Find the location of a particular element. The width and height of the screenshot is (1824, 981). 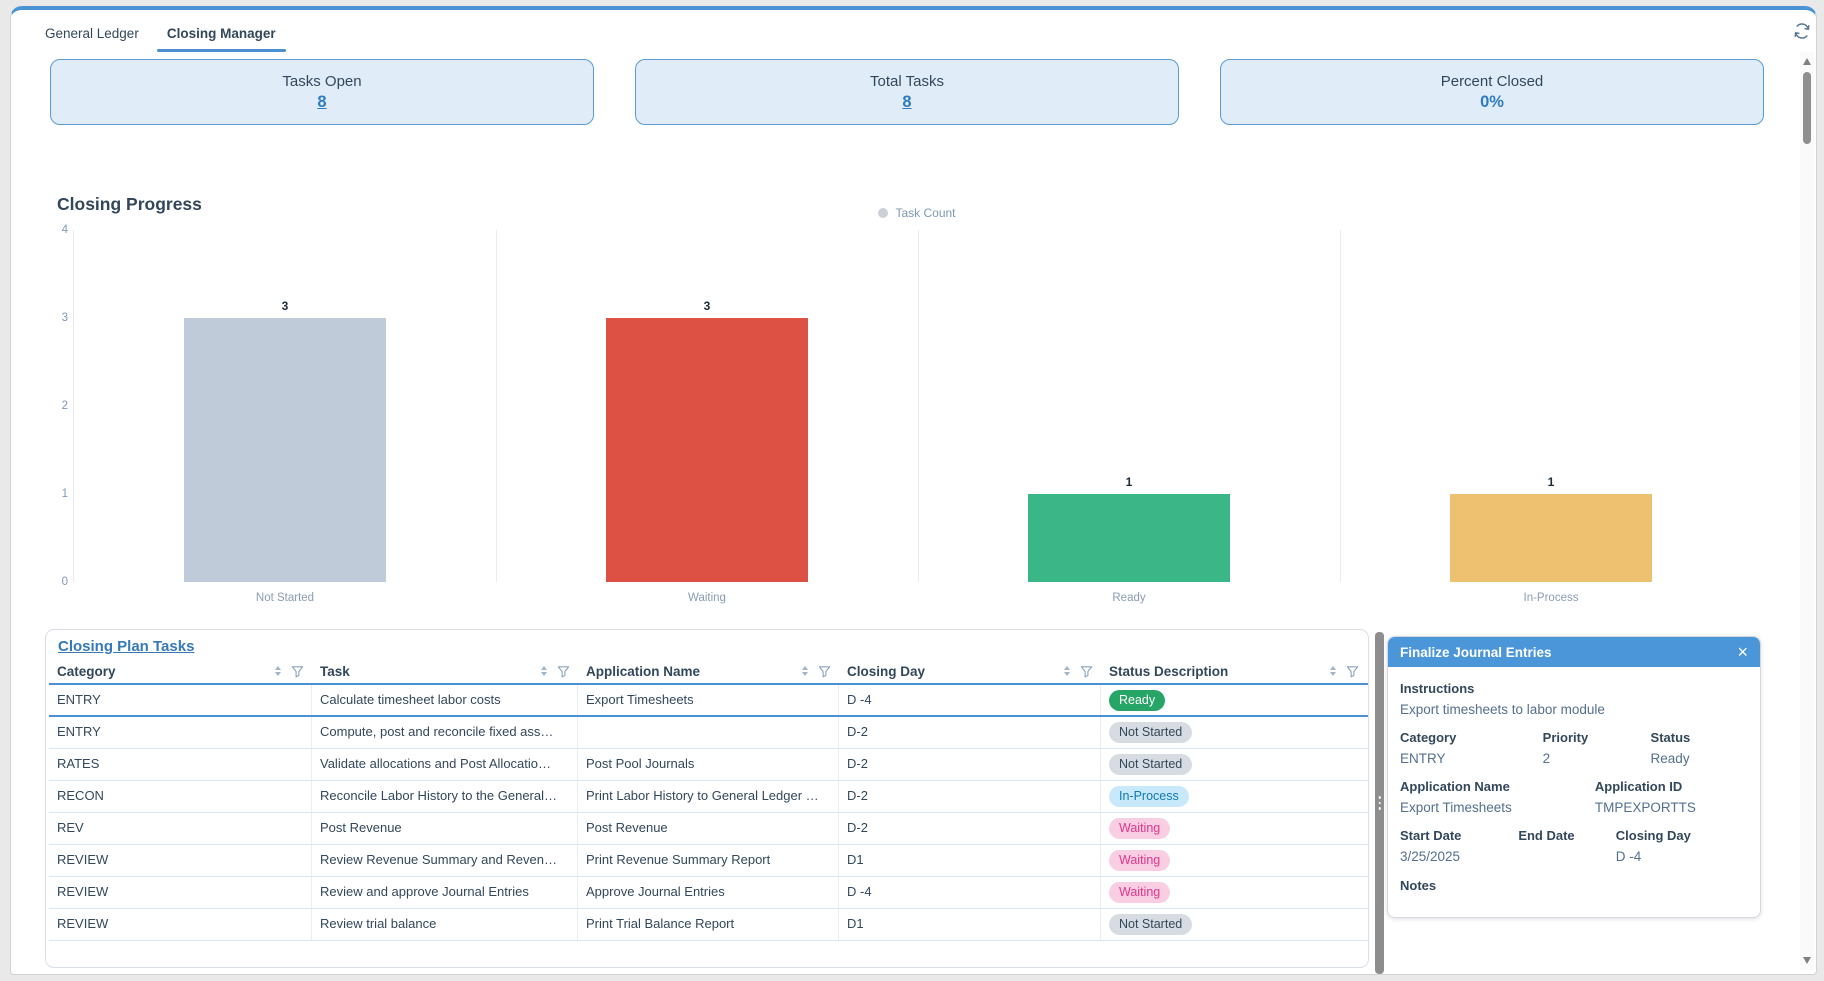

bar-not-started is located at coordinates (285, 450).